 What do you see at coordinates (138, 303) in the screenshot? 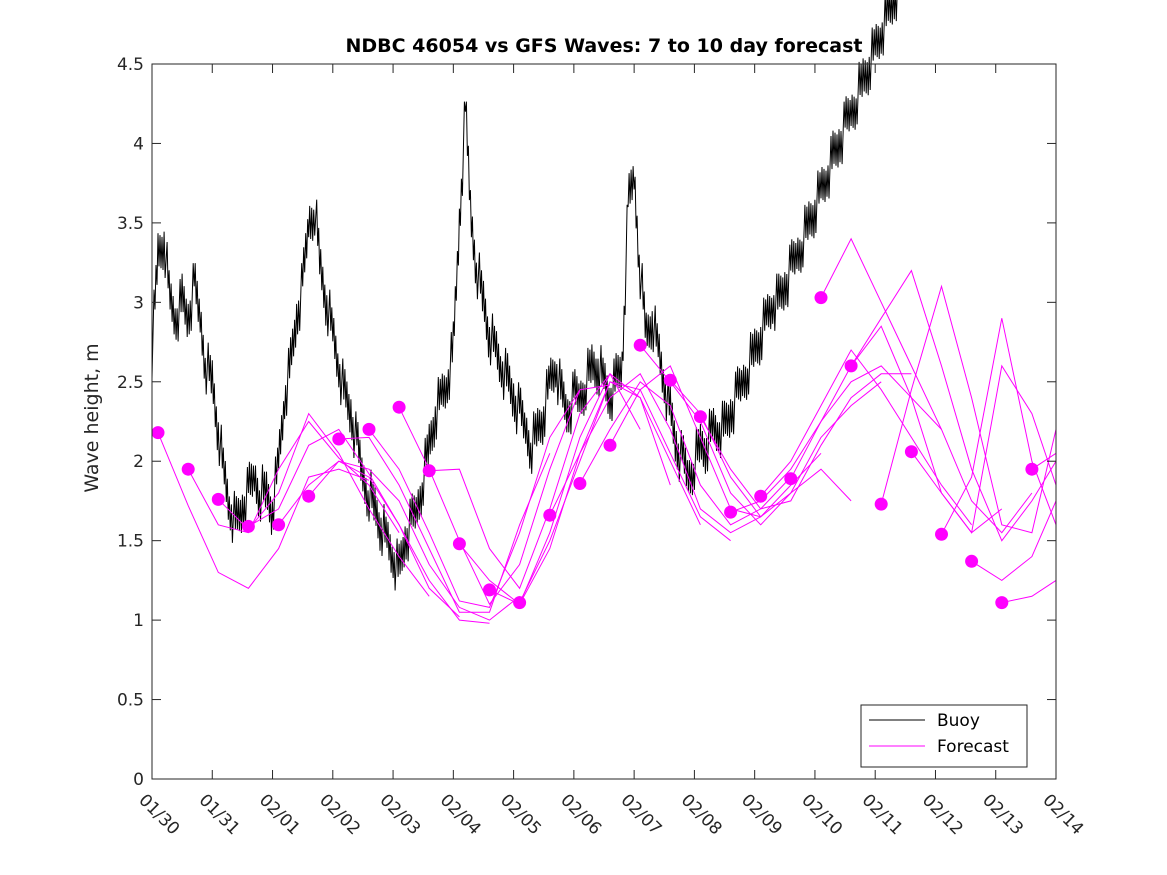
I see `y-tick-label-6: 3` at bounding box center [138, 303].